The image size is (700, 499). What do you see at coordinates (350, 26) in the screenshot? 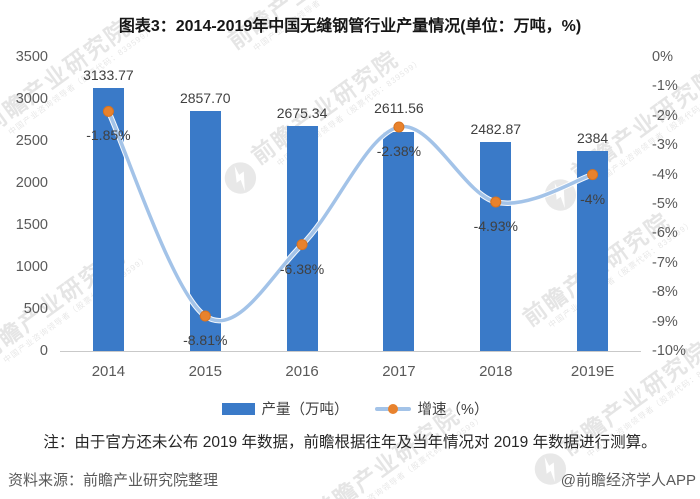
I see `chart-title: 图表3：2014-2019年中国无缝钢管行业产量情况(单位：万吨，%)` at bounding box center [350, 26].